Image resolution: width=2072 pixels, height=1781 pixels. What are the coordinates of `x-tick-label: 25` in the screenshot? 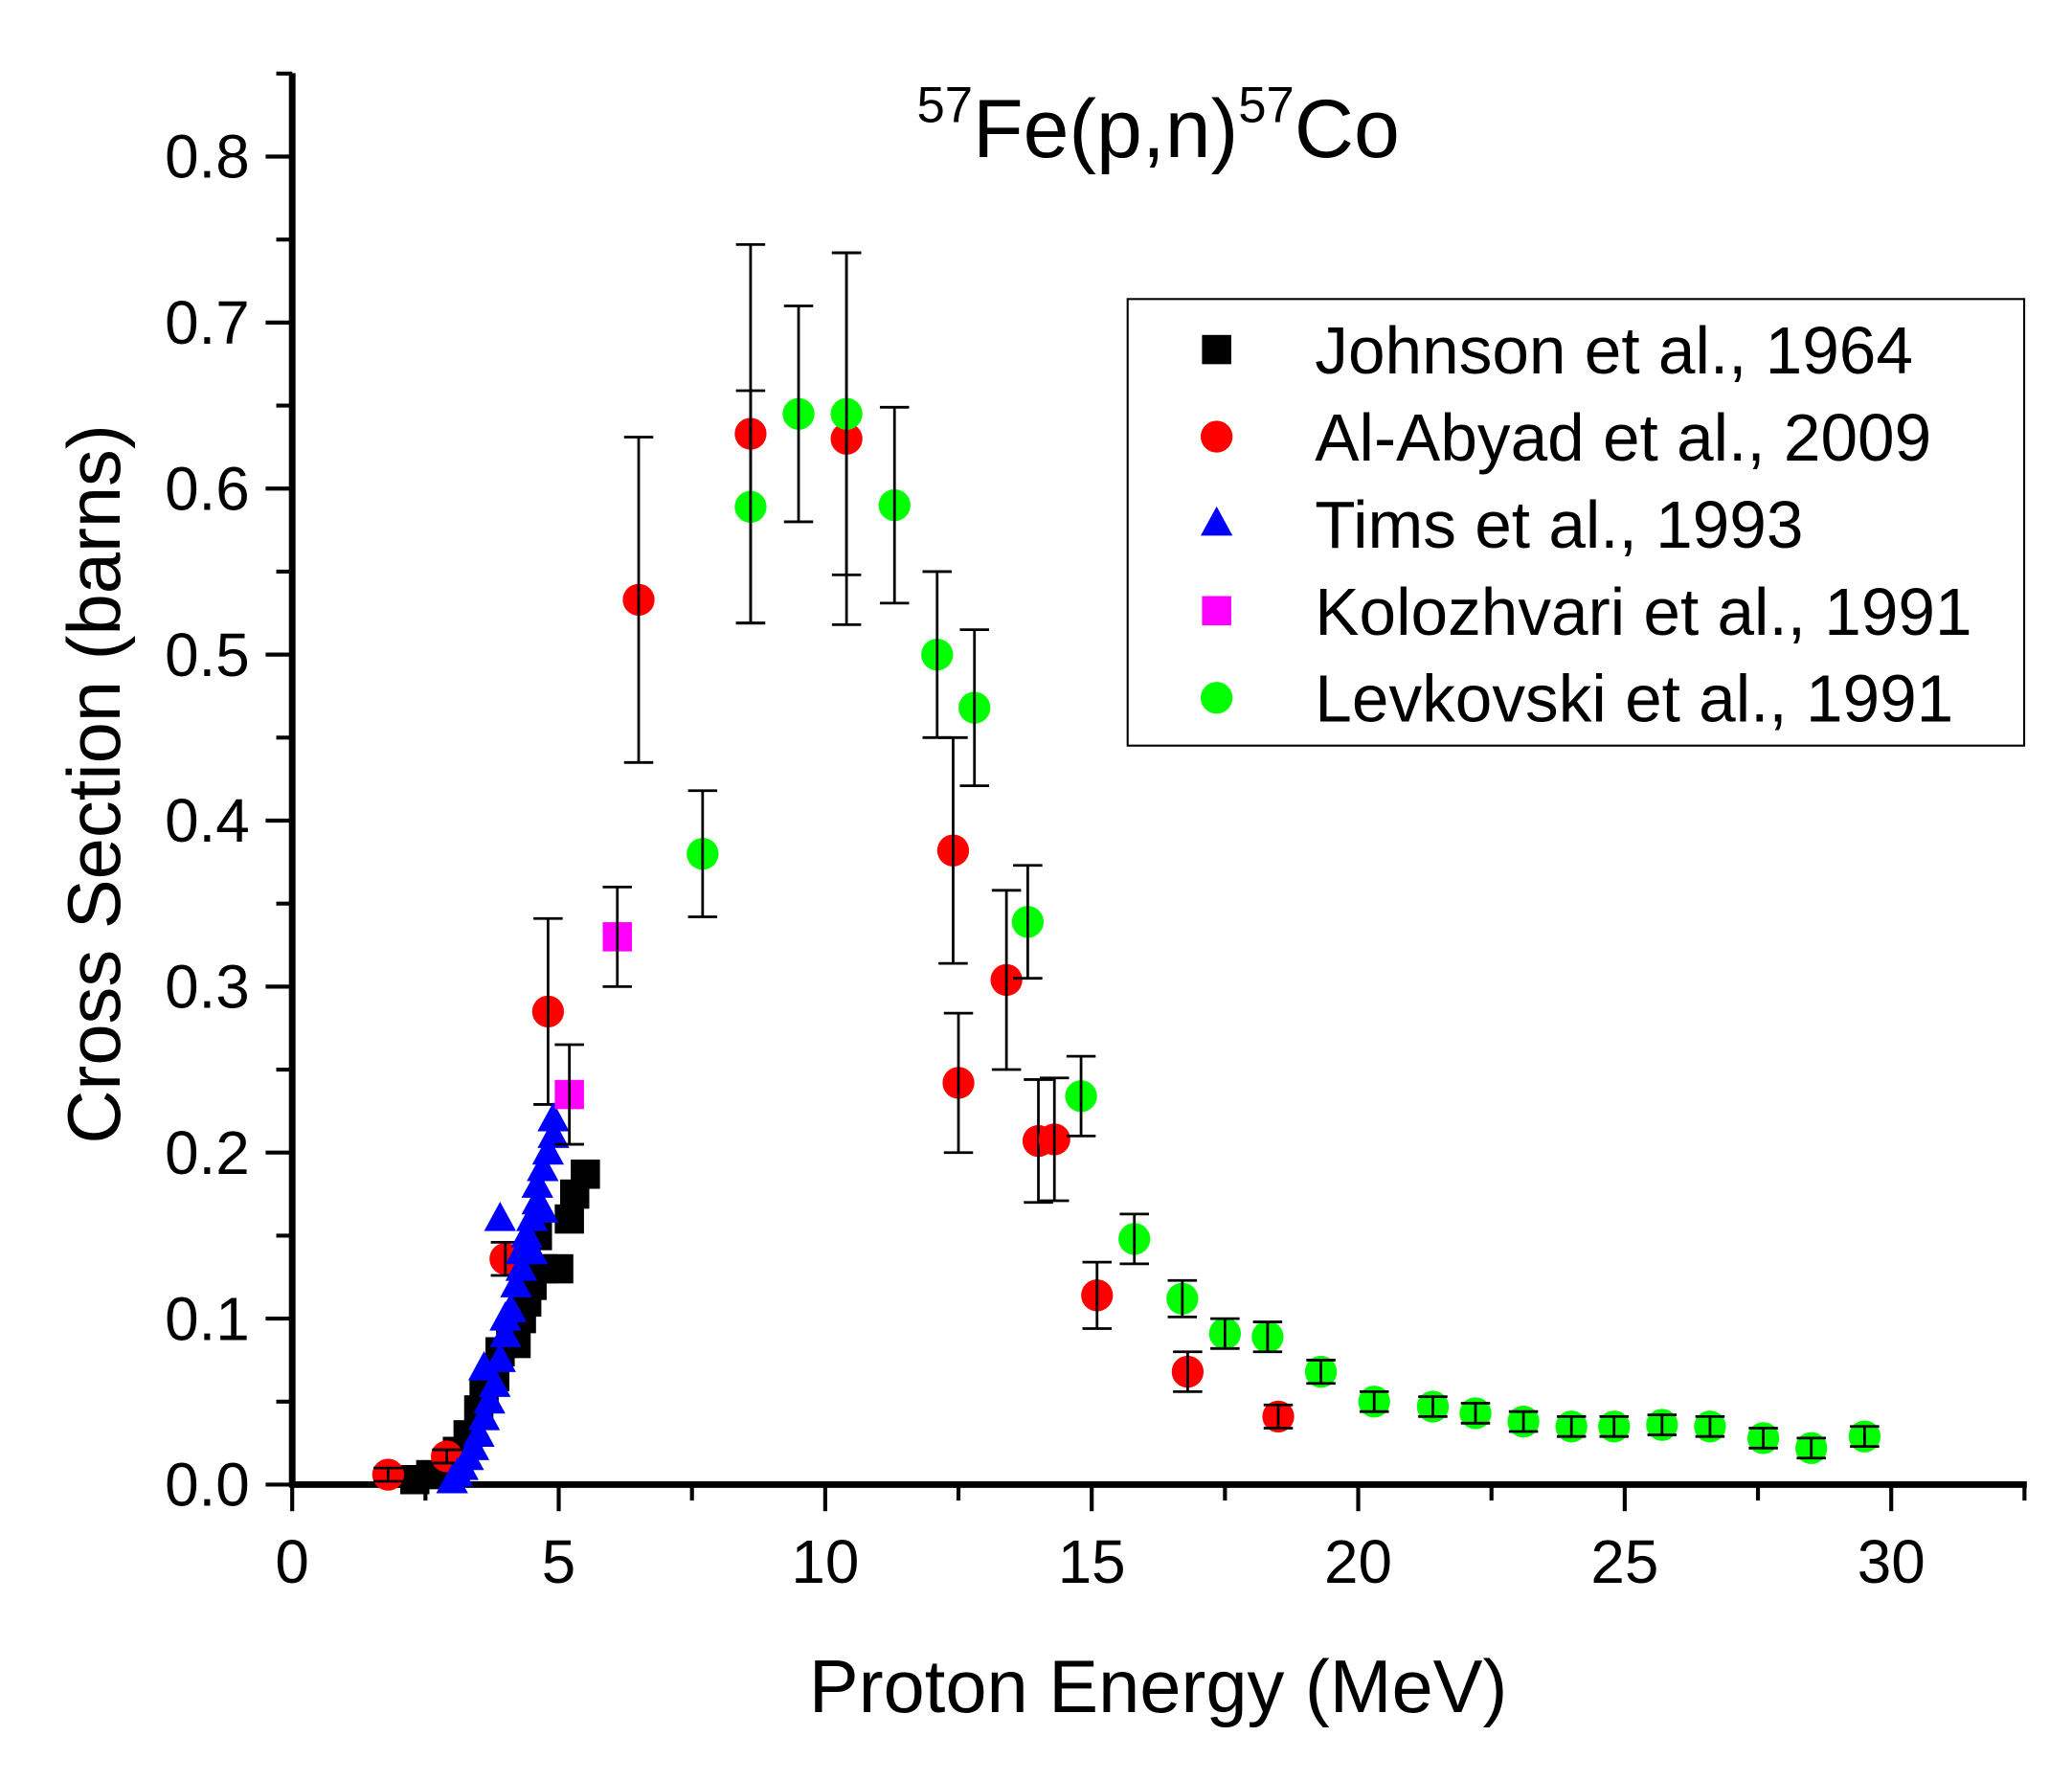 It's located at (1624, 1561).